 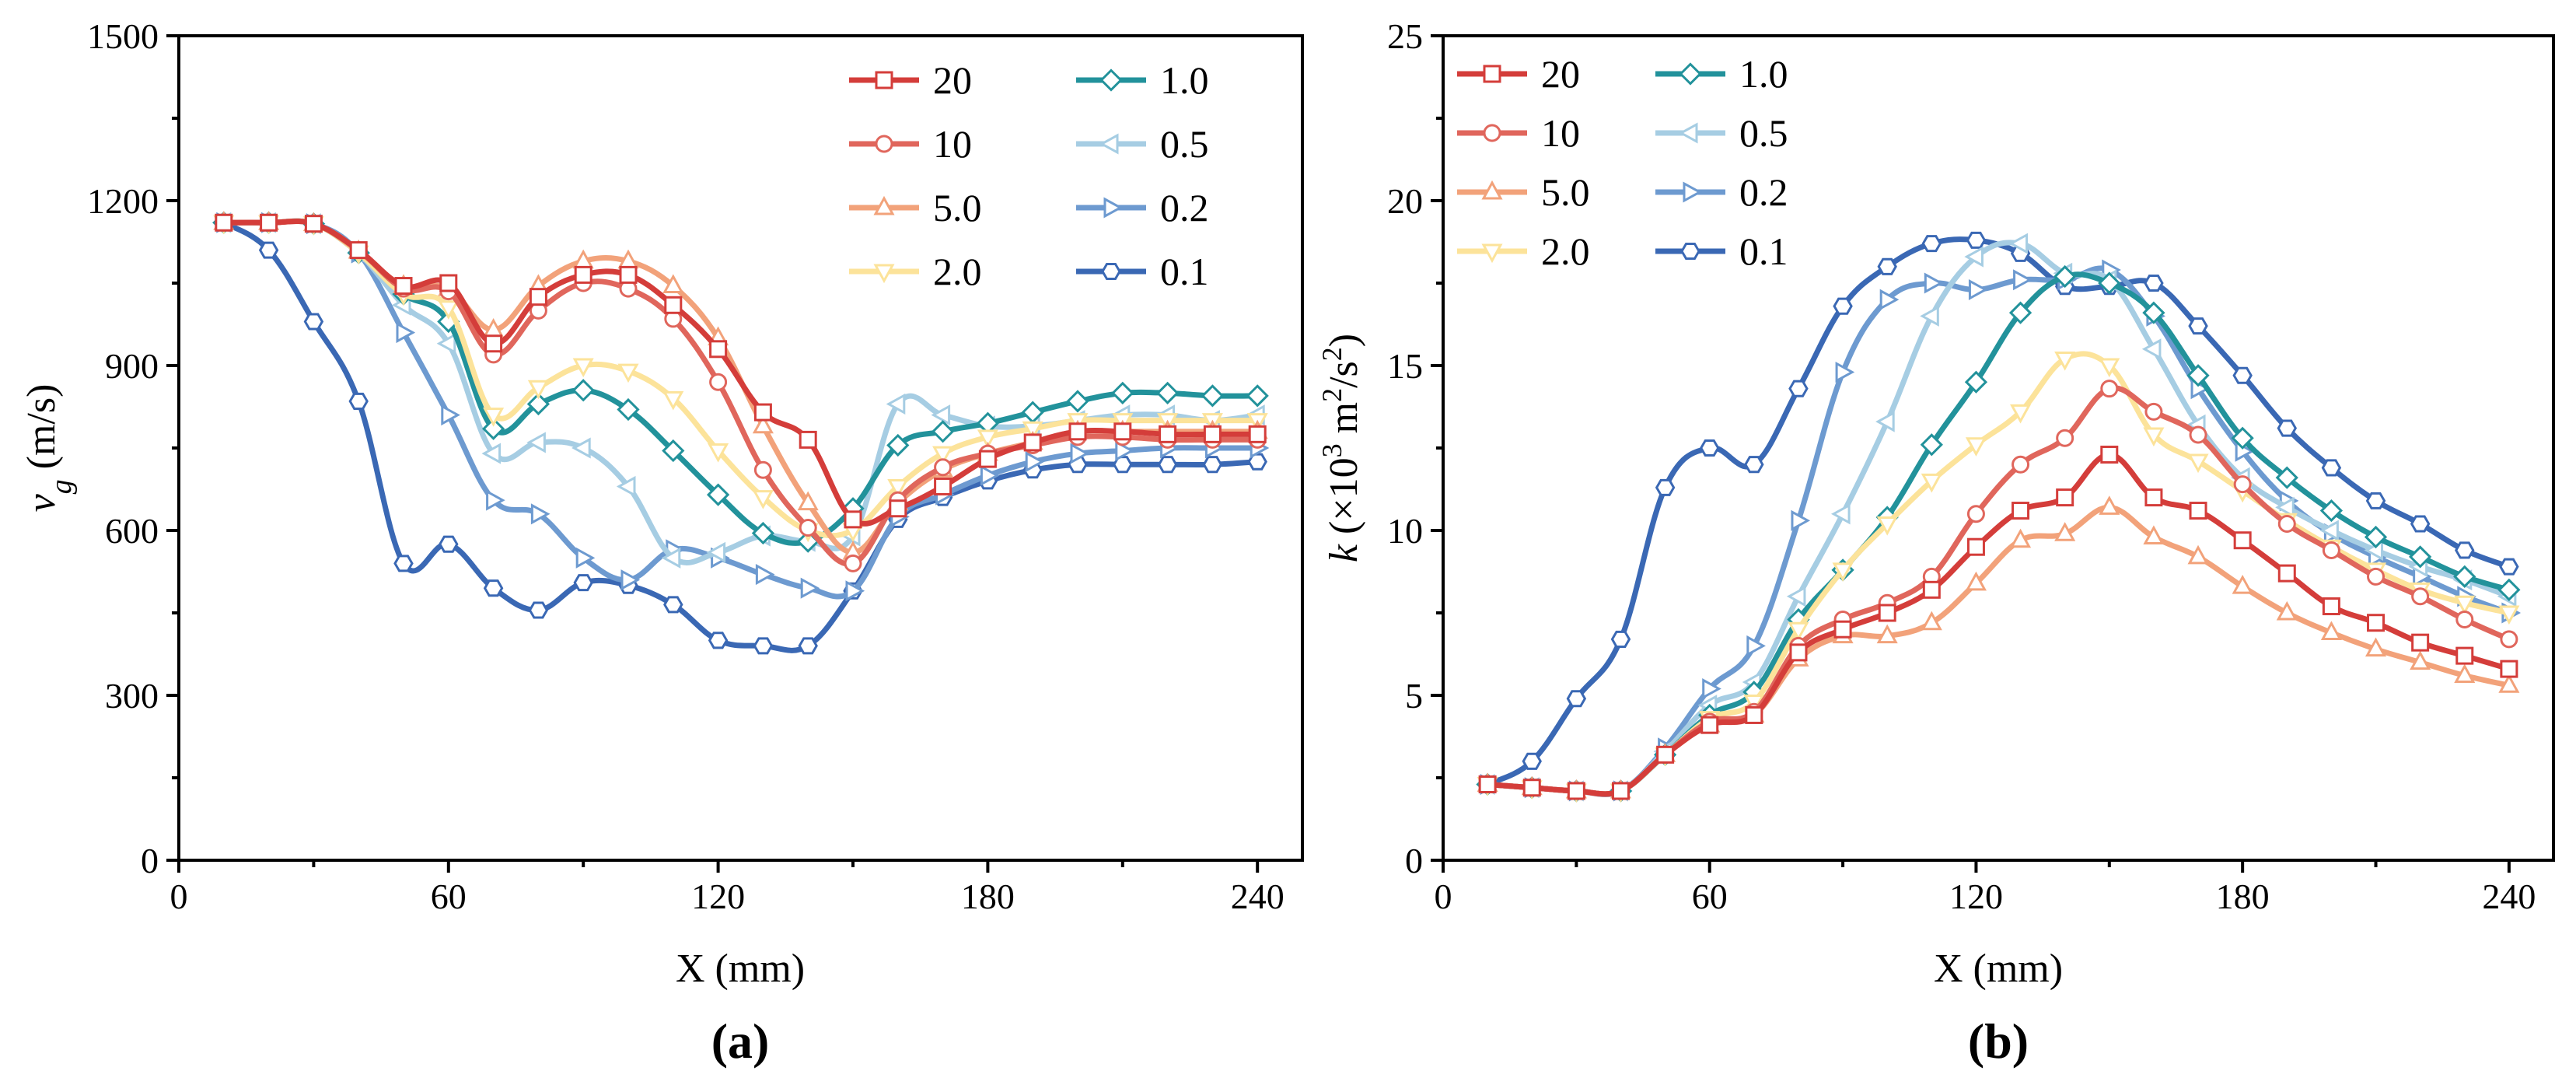 I want to click on panel-b-legend-item: 10, so click(x=1518, y=133).